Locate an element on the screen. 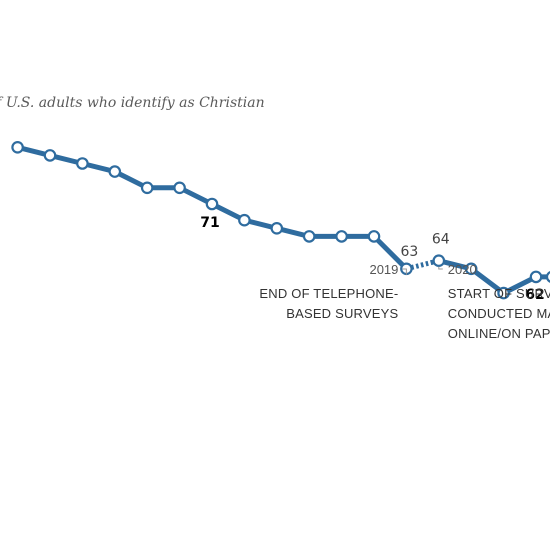  data-point-2022 is located at coordinates (503, 293).